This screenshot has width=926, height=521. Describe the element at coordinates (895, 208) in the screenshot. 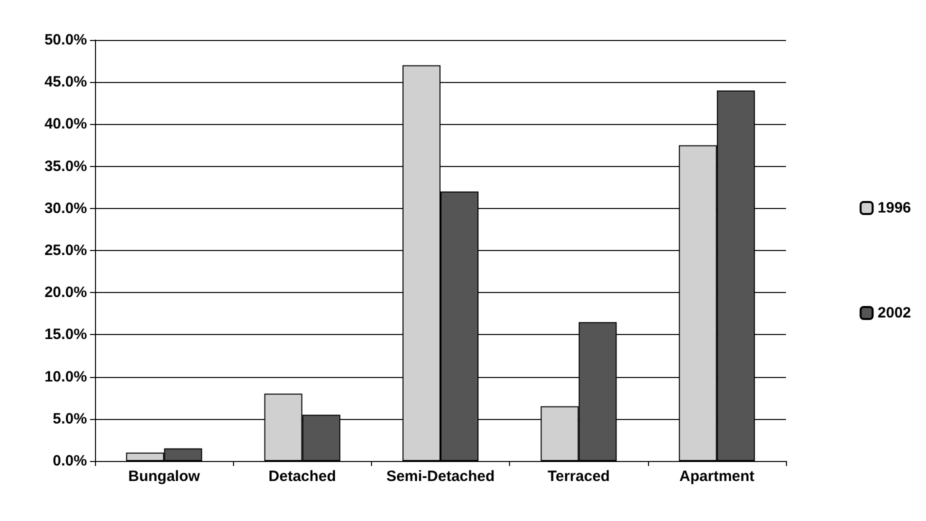

I see `legend-label: 1996` at that location.